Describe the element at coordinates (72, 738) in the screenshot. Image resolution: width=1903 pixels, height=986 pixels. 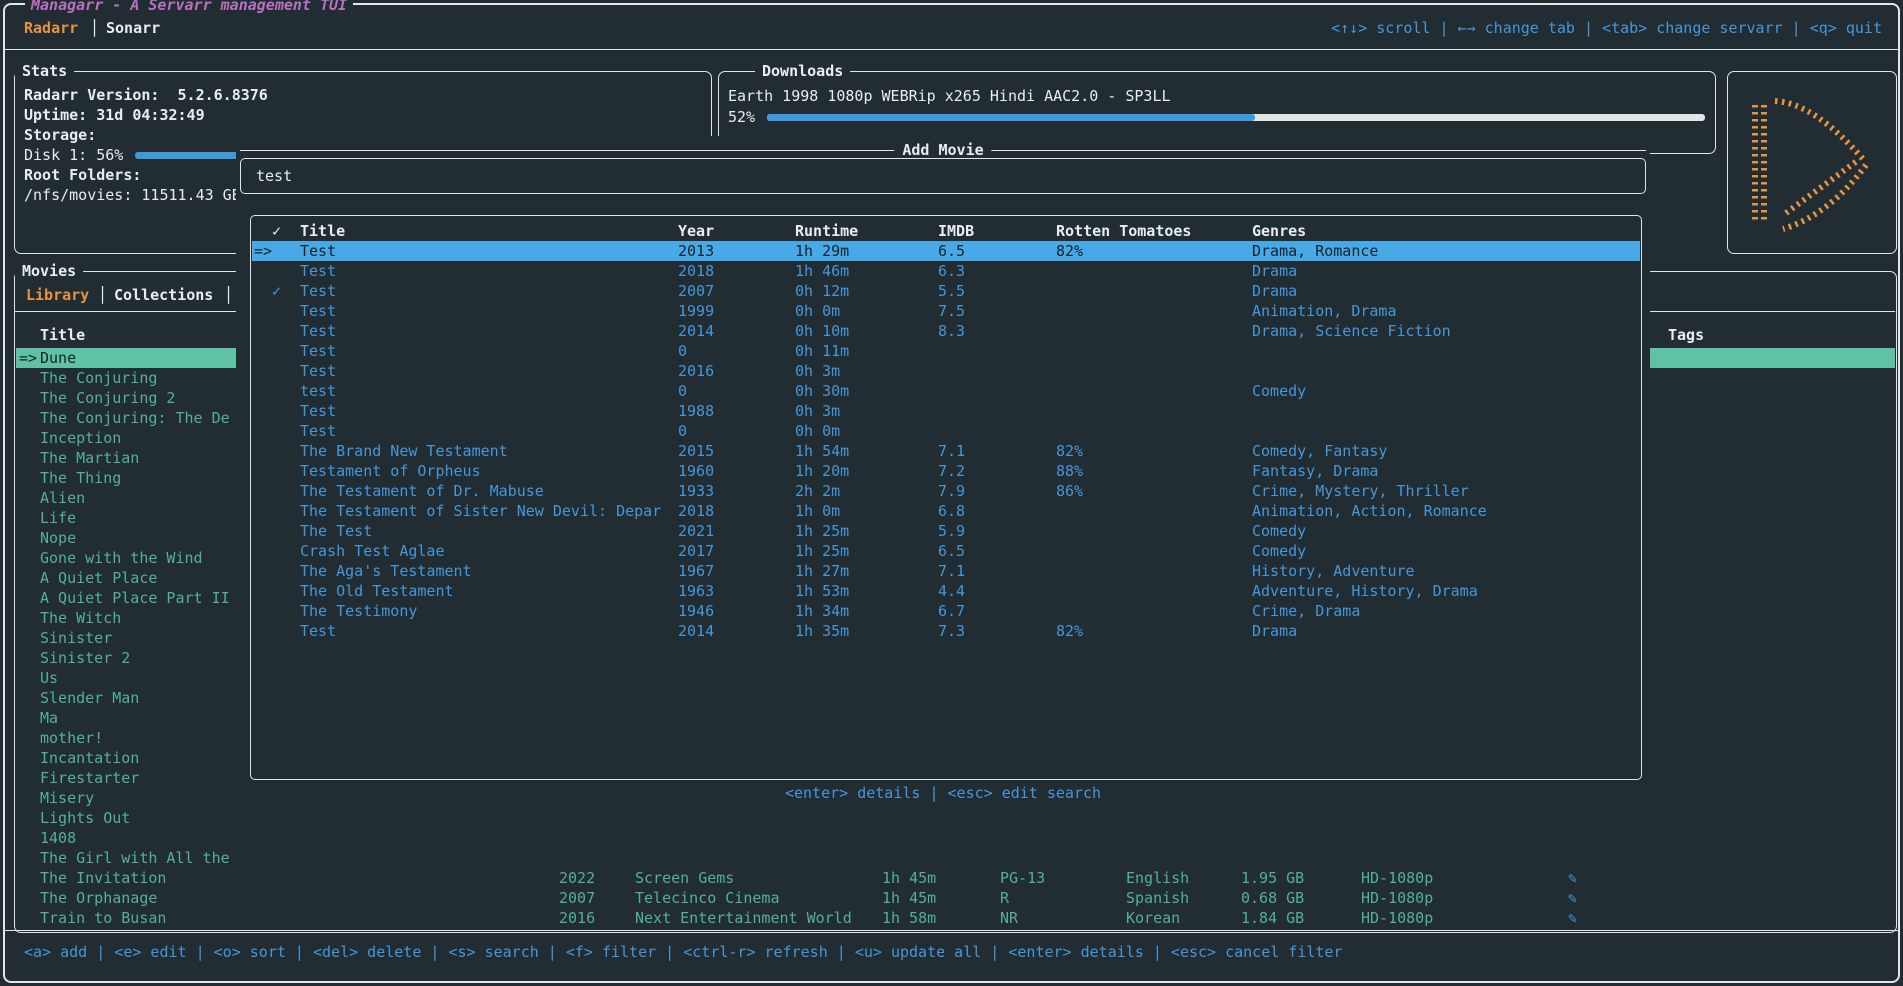
I see `list-item: mother!` at that location.